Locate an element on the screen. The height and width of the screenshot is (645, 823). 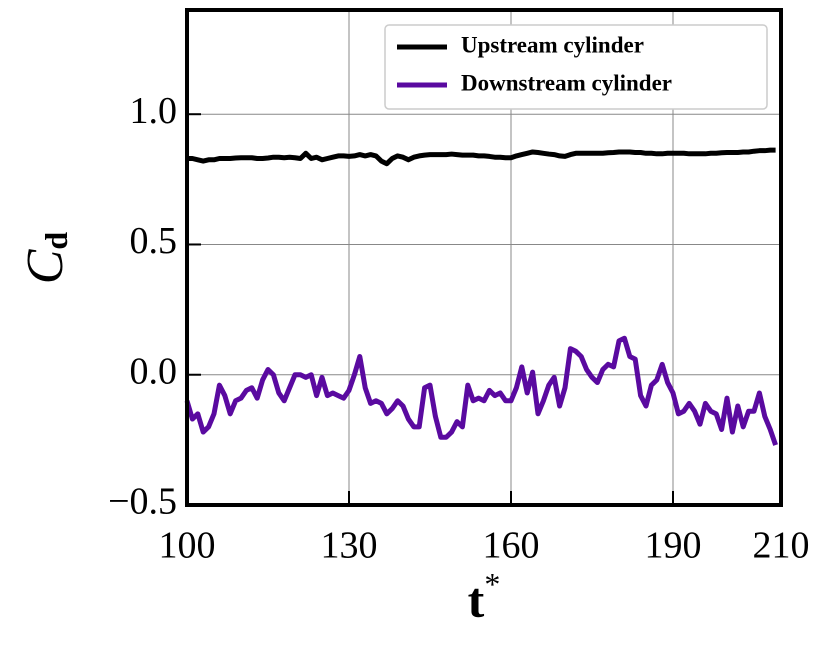
x-tick-label: 210 is located at coordinates (781, 546).